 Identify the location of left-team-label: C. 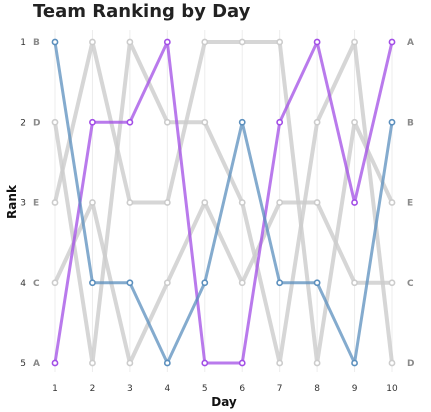
(36, 284).